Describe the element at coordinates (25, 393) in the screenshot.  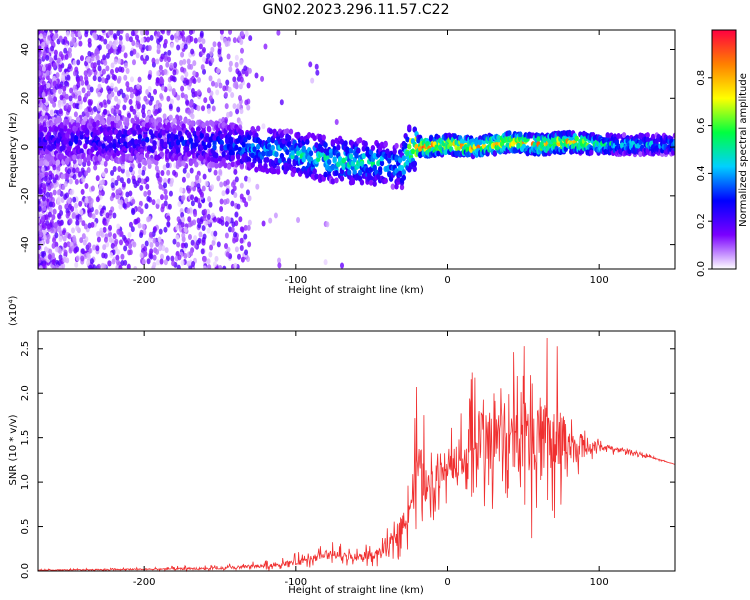
I see `snr-ytick-label: 2.0` at that location.